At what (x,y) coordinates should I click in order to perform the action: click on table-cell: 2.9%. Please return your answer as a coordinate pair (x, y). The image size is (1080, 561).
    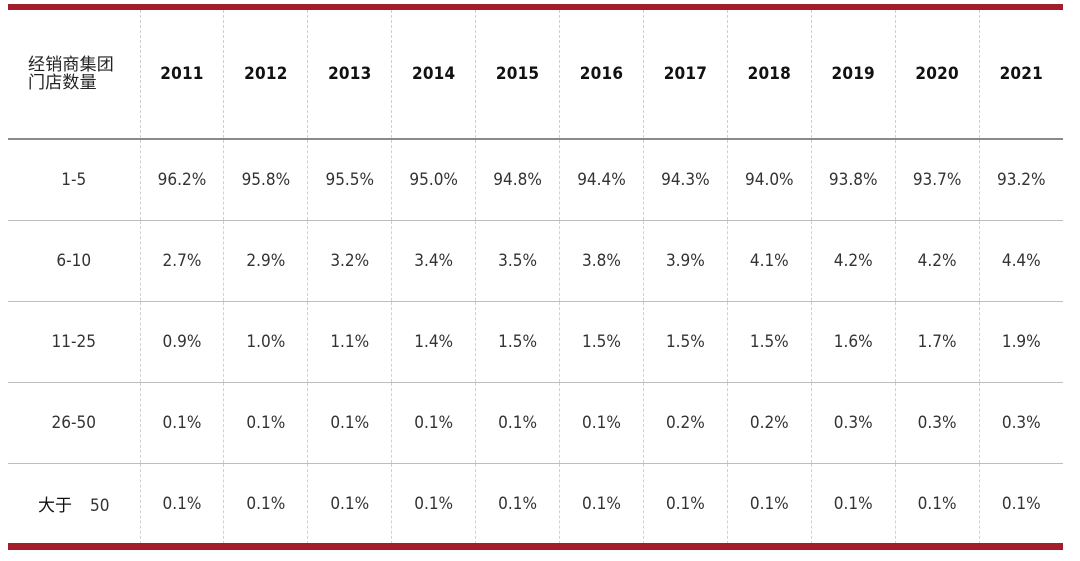
    Looking at the image, I should click on (265, 261).